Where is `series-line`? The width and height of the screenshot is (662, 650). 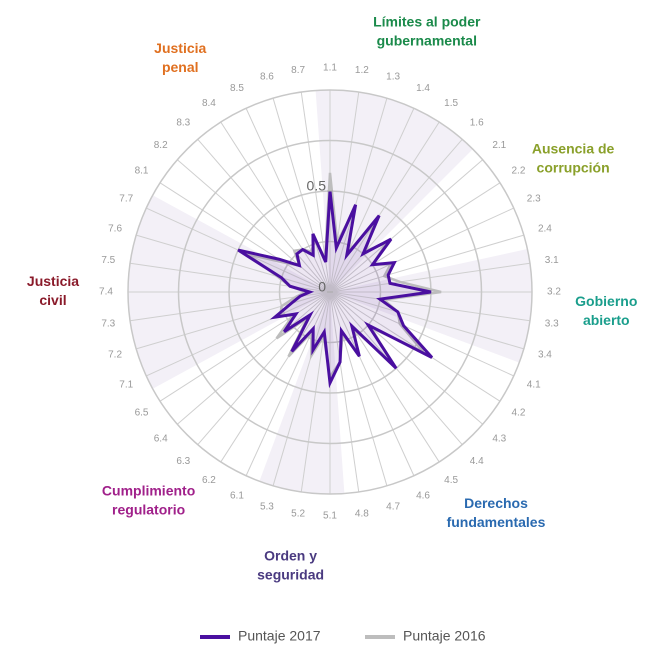 series-line is located at coordinates (335, 289).